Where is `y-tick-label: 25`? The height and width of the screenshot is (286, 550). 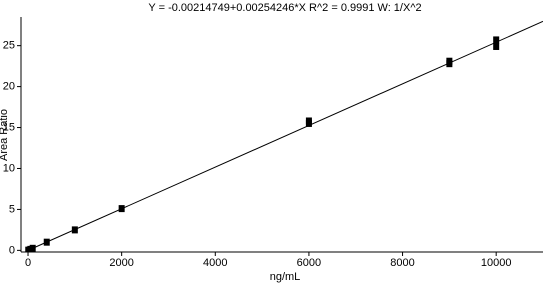
y-tick-label: 25 is located at coordinates (9, 46).